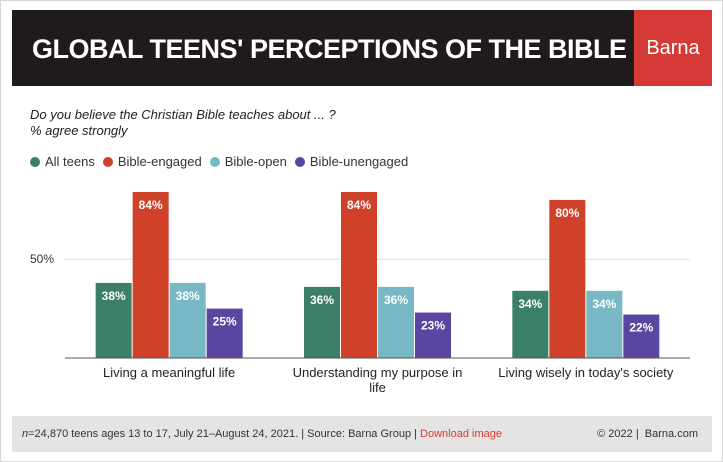 This screenshot has height=462, width=723. Describe the element at coordinates (377, 387) in the screenshot. I see `x-tick-label: life` at that location.